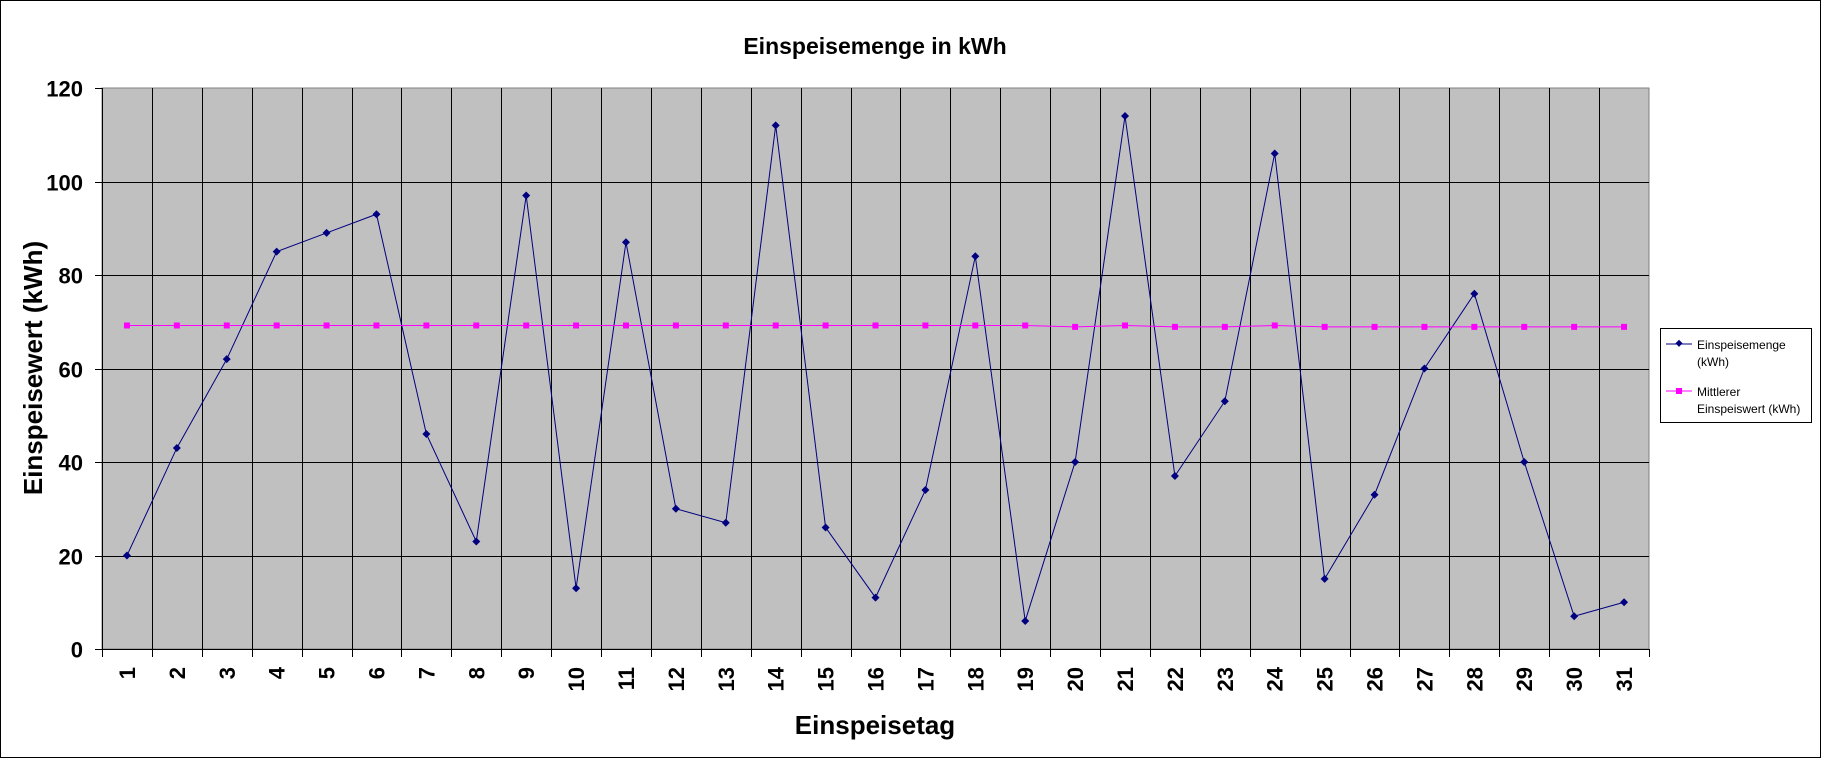 Image resolution: width=1821 pixels, height=763 pixels. Describe the element at coordinates (1748, 409) in the screenshot. I see `legend-label-2b: Einspeiswert (kWh)` at that location.